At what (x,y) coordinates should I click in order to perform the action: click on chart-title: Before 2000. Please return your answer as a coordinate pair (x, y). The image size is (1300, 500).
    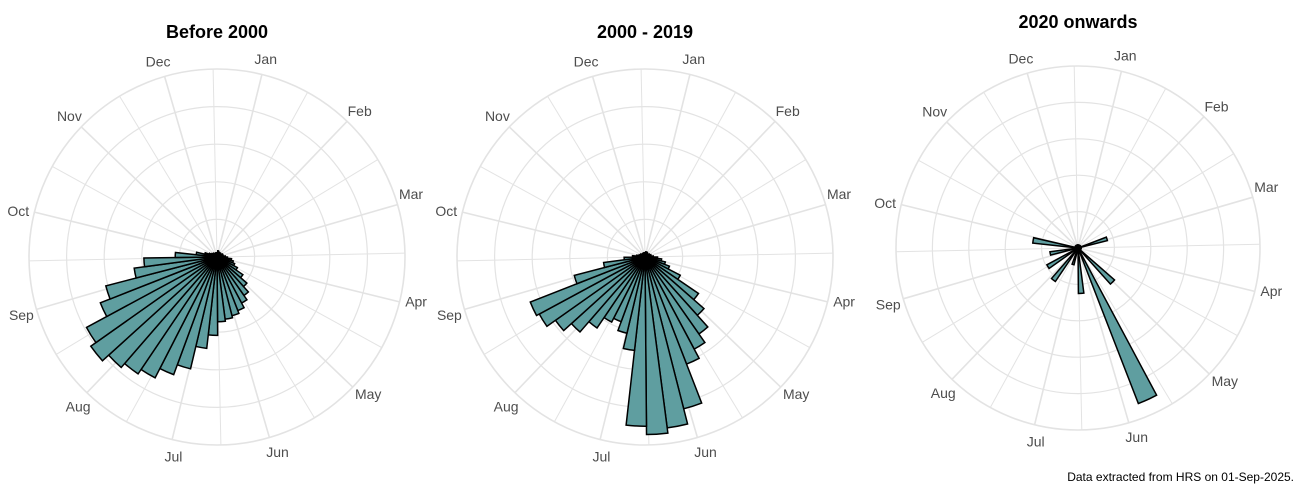
    Looking at the image, I should click on (217, 32).